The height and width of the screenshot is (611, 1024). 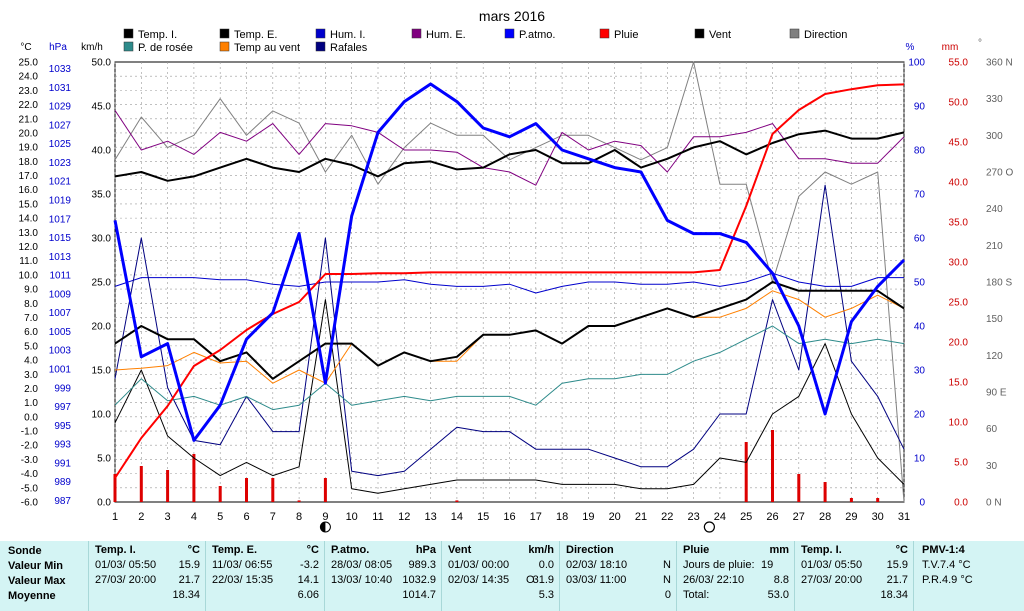 What do you see at coordinates (590, 550) in the screenshot?
I see `direction-title: Direction` at bounding box center [590, 550].